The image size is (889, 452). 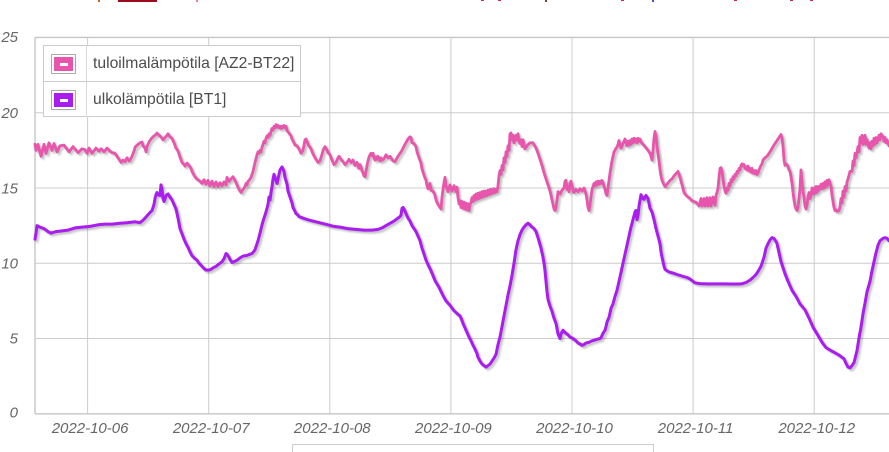 I want to click on svg-text: 15, so click(x=9, y=188).